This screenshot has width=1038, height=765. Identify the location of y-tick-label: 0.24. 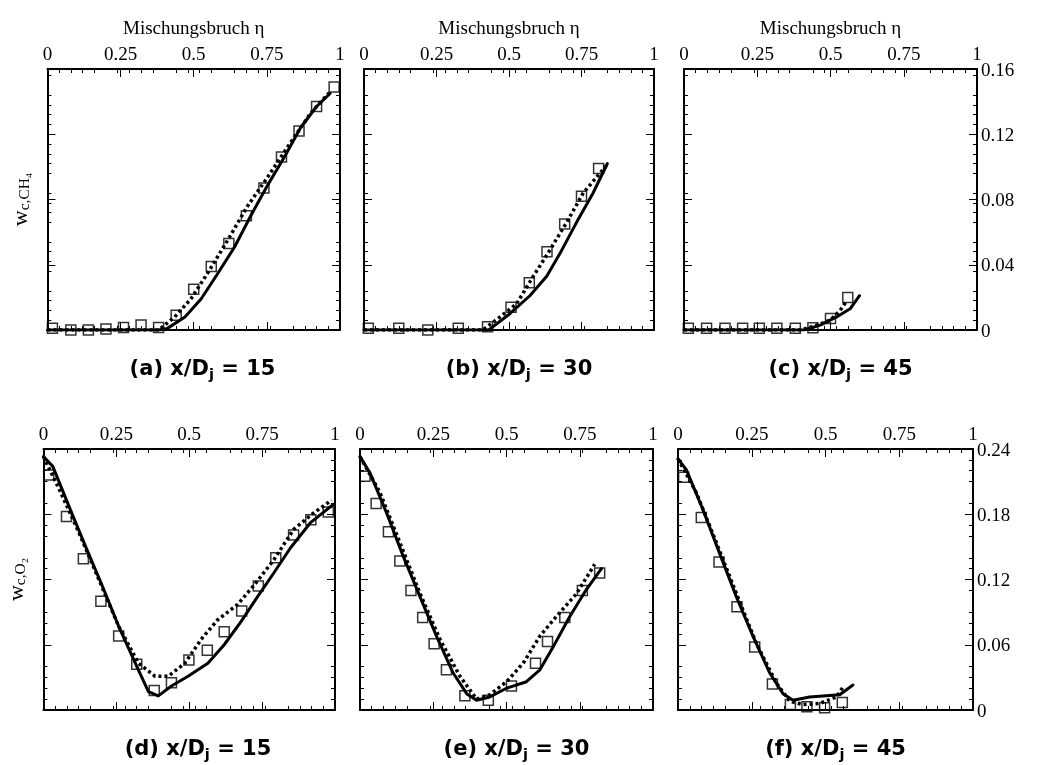
(994, 449).